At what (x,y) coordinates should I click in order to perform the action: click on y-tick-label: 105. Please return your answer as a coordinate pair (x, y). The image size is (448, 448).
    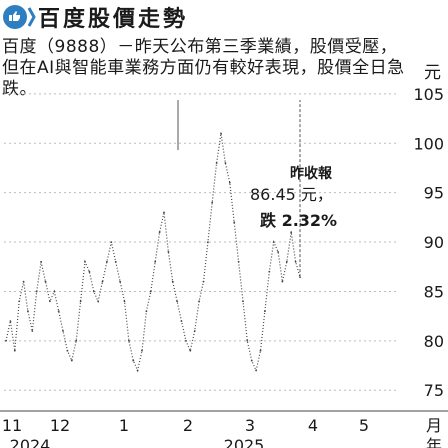
    Looking at the image, I should click on (428, 94).